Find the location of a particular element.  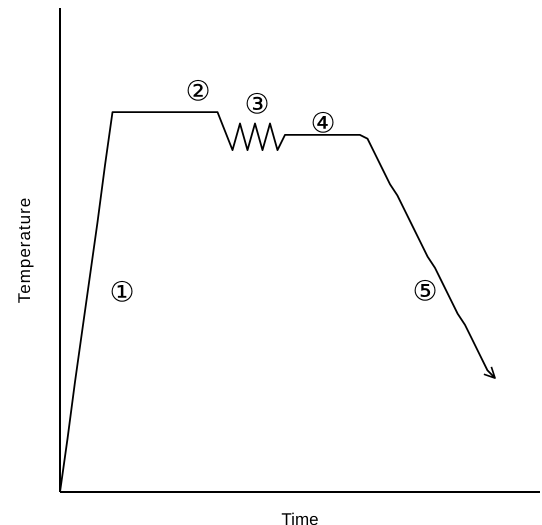

y-axis-title: Temperature is located at coordinates (24, 250).